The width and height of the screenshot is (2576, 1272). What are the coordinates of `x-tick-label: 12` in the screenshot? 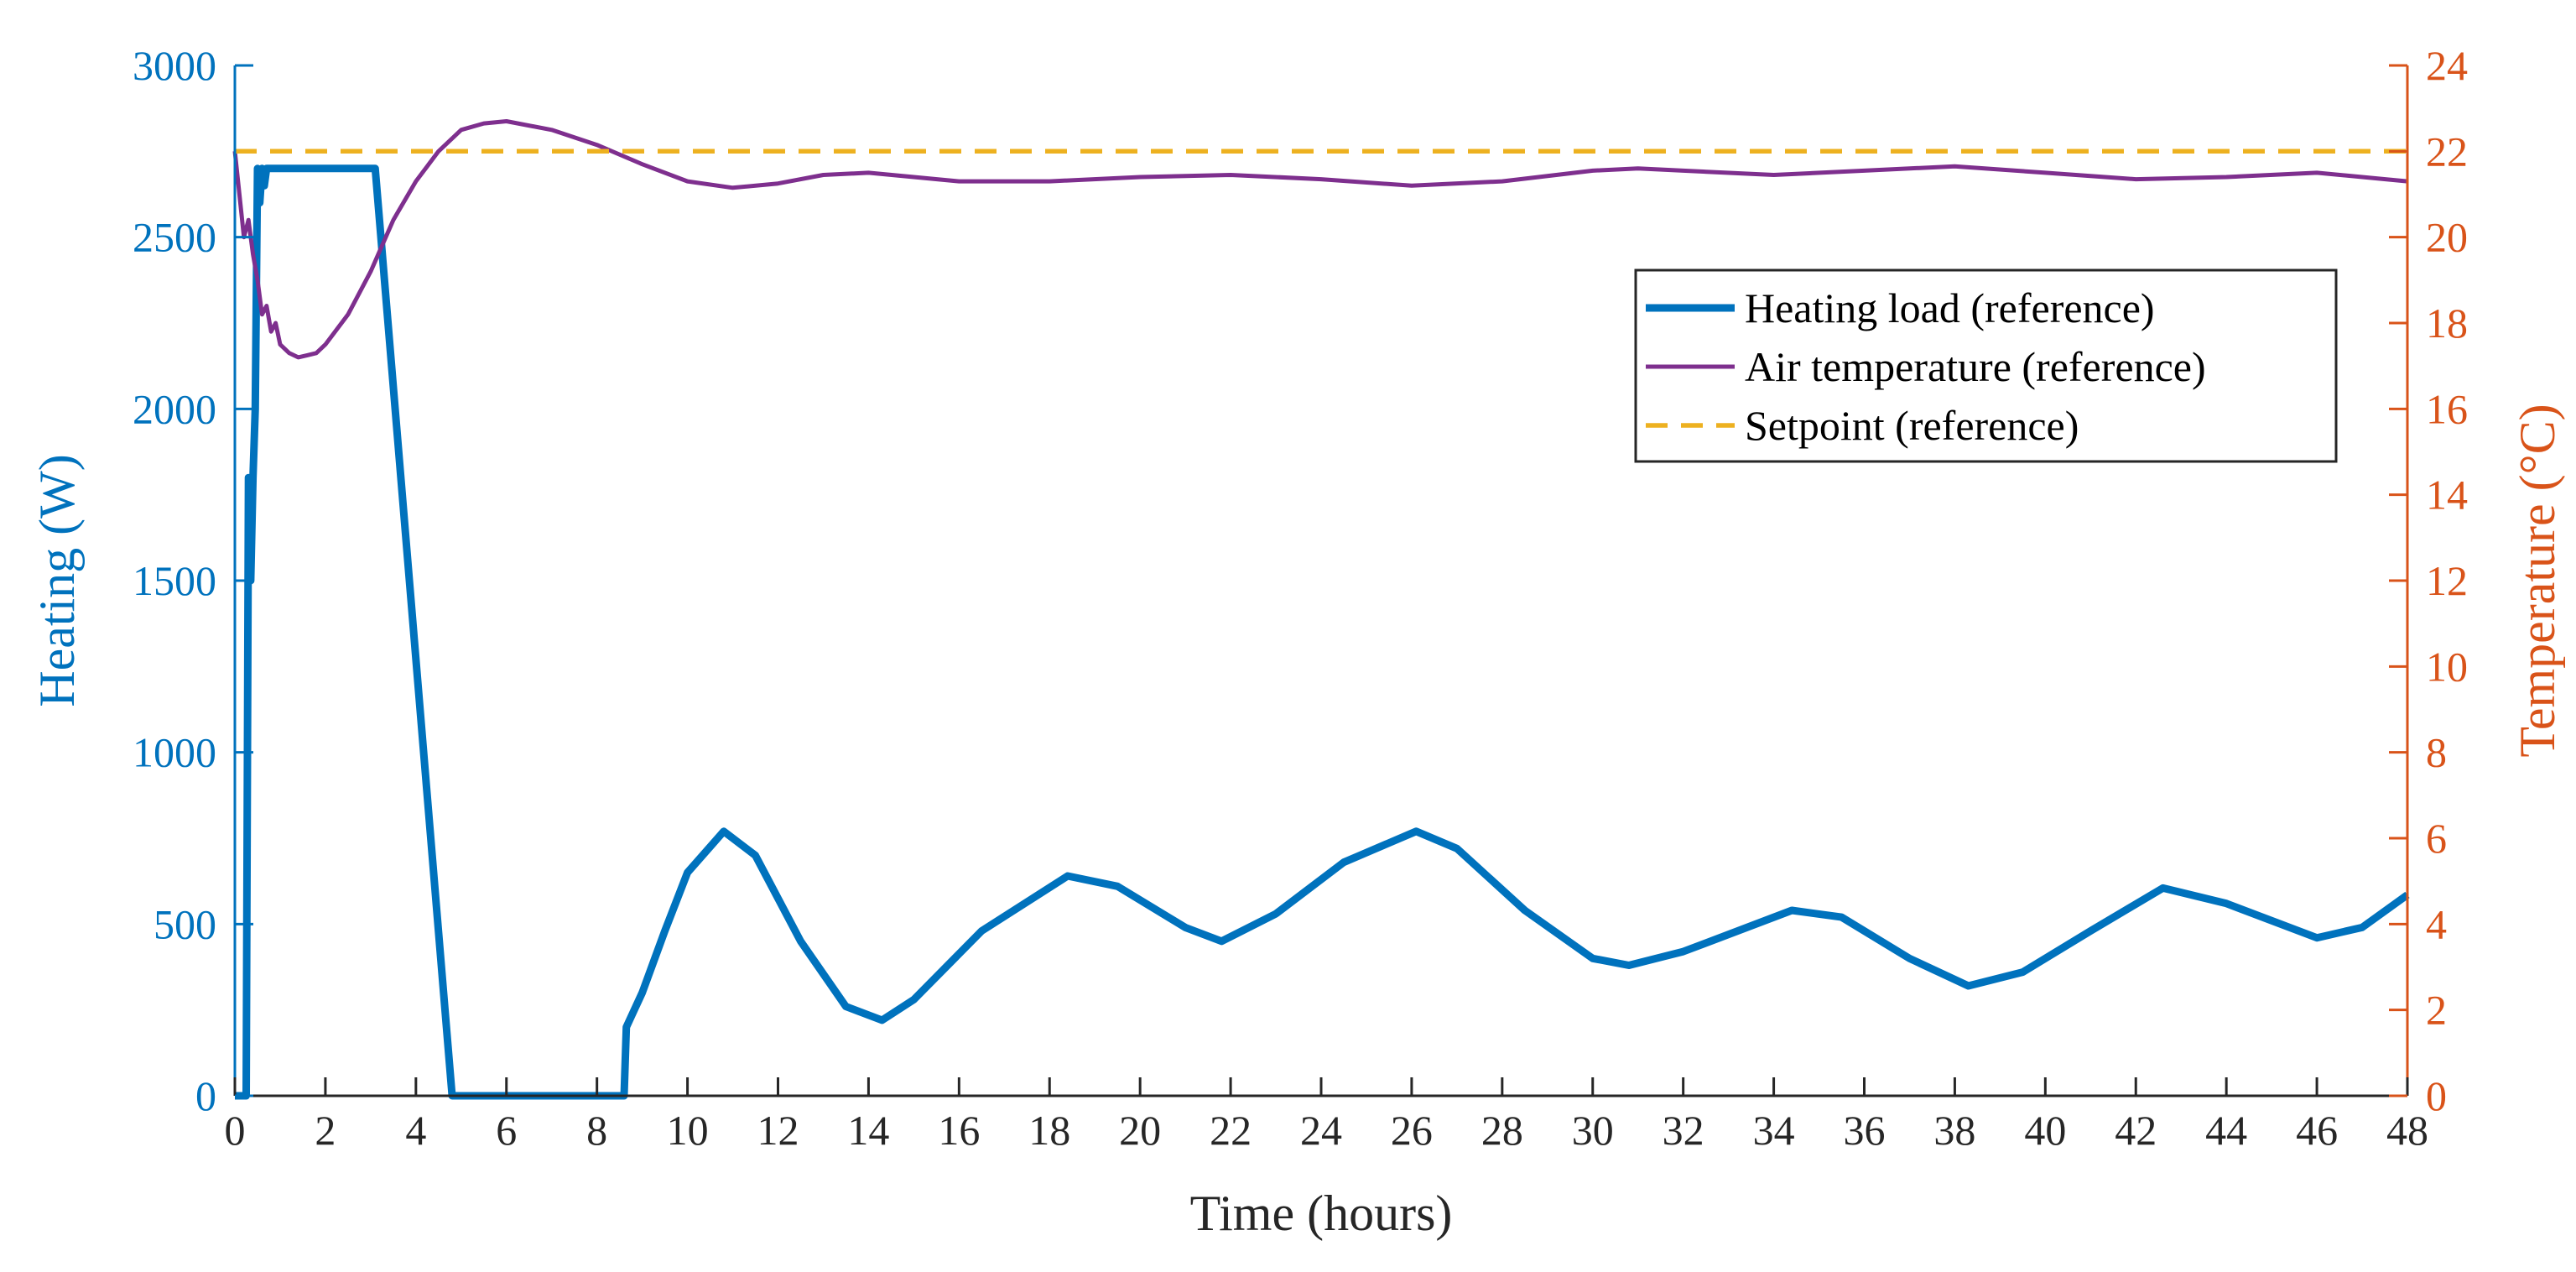 It's located at (778, 1130).